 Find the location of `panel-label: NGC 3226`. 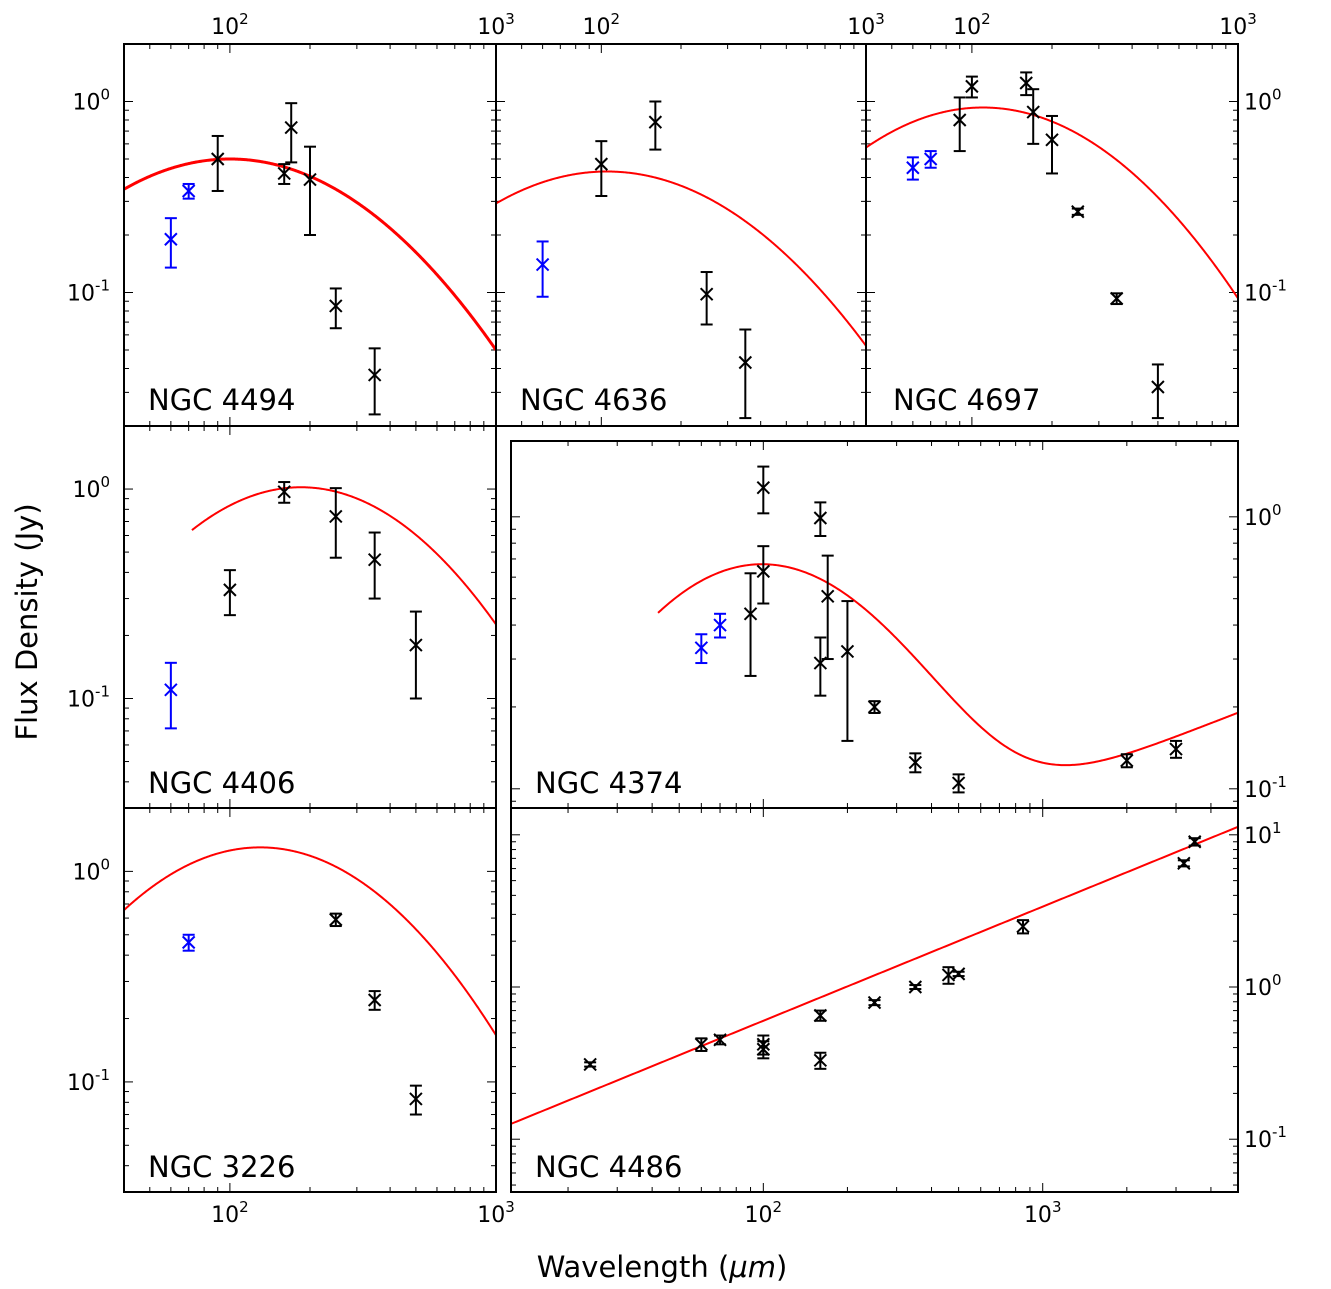

panel-label: NGC 3226 is located at coordinates (221, 1167).